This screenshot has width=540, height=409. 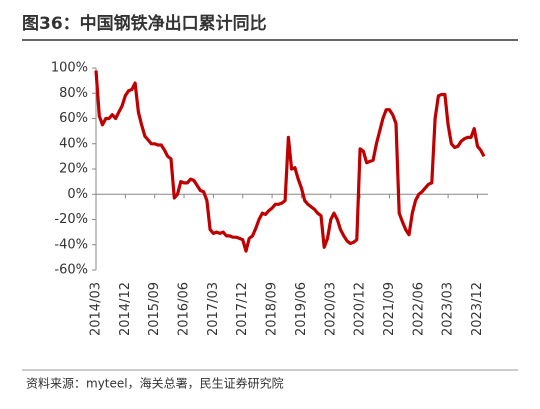 I want to click on x-tick-label: 2018/09, so click(x=272, y=309).